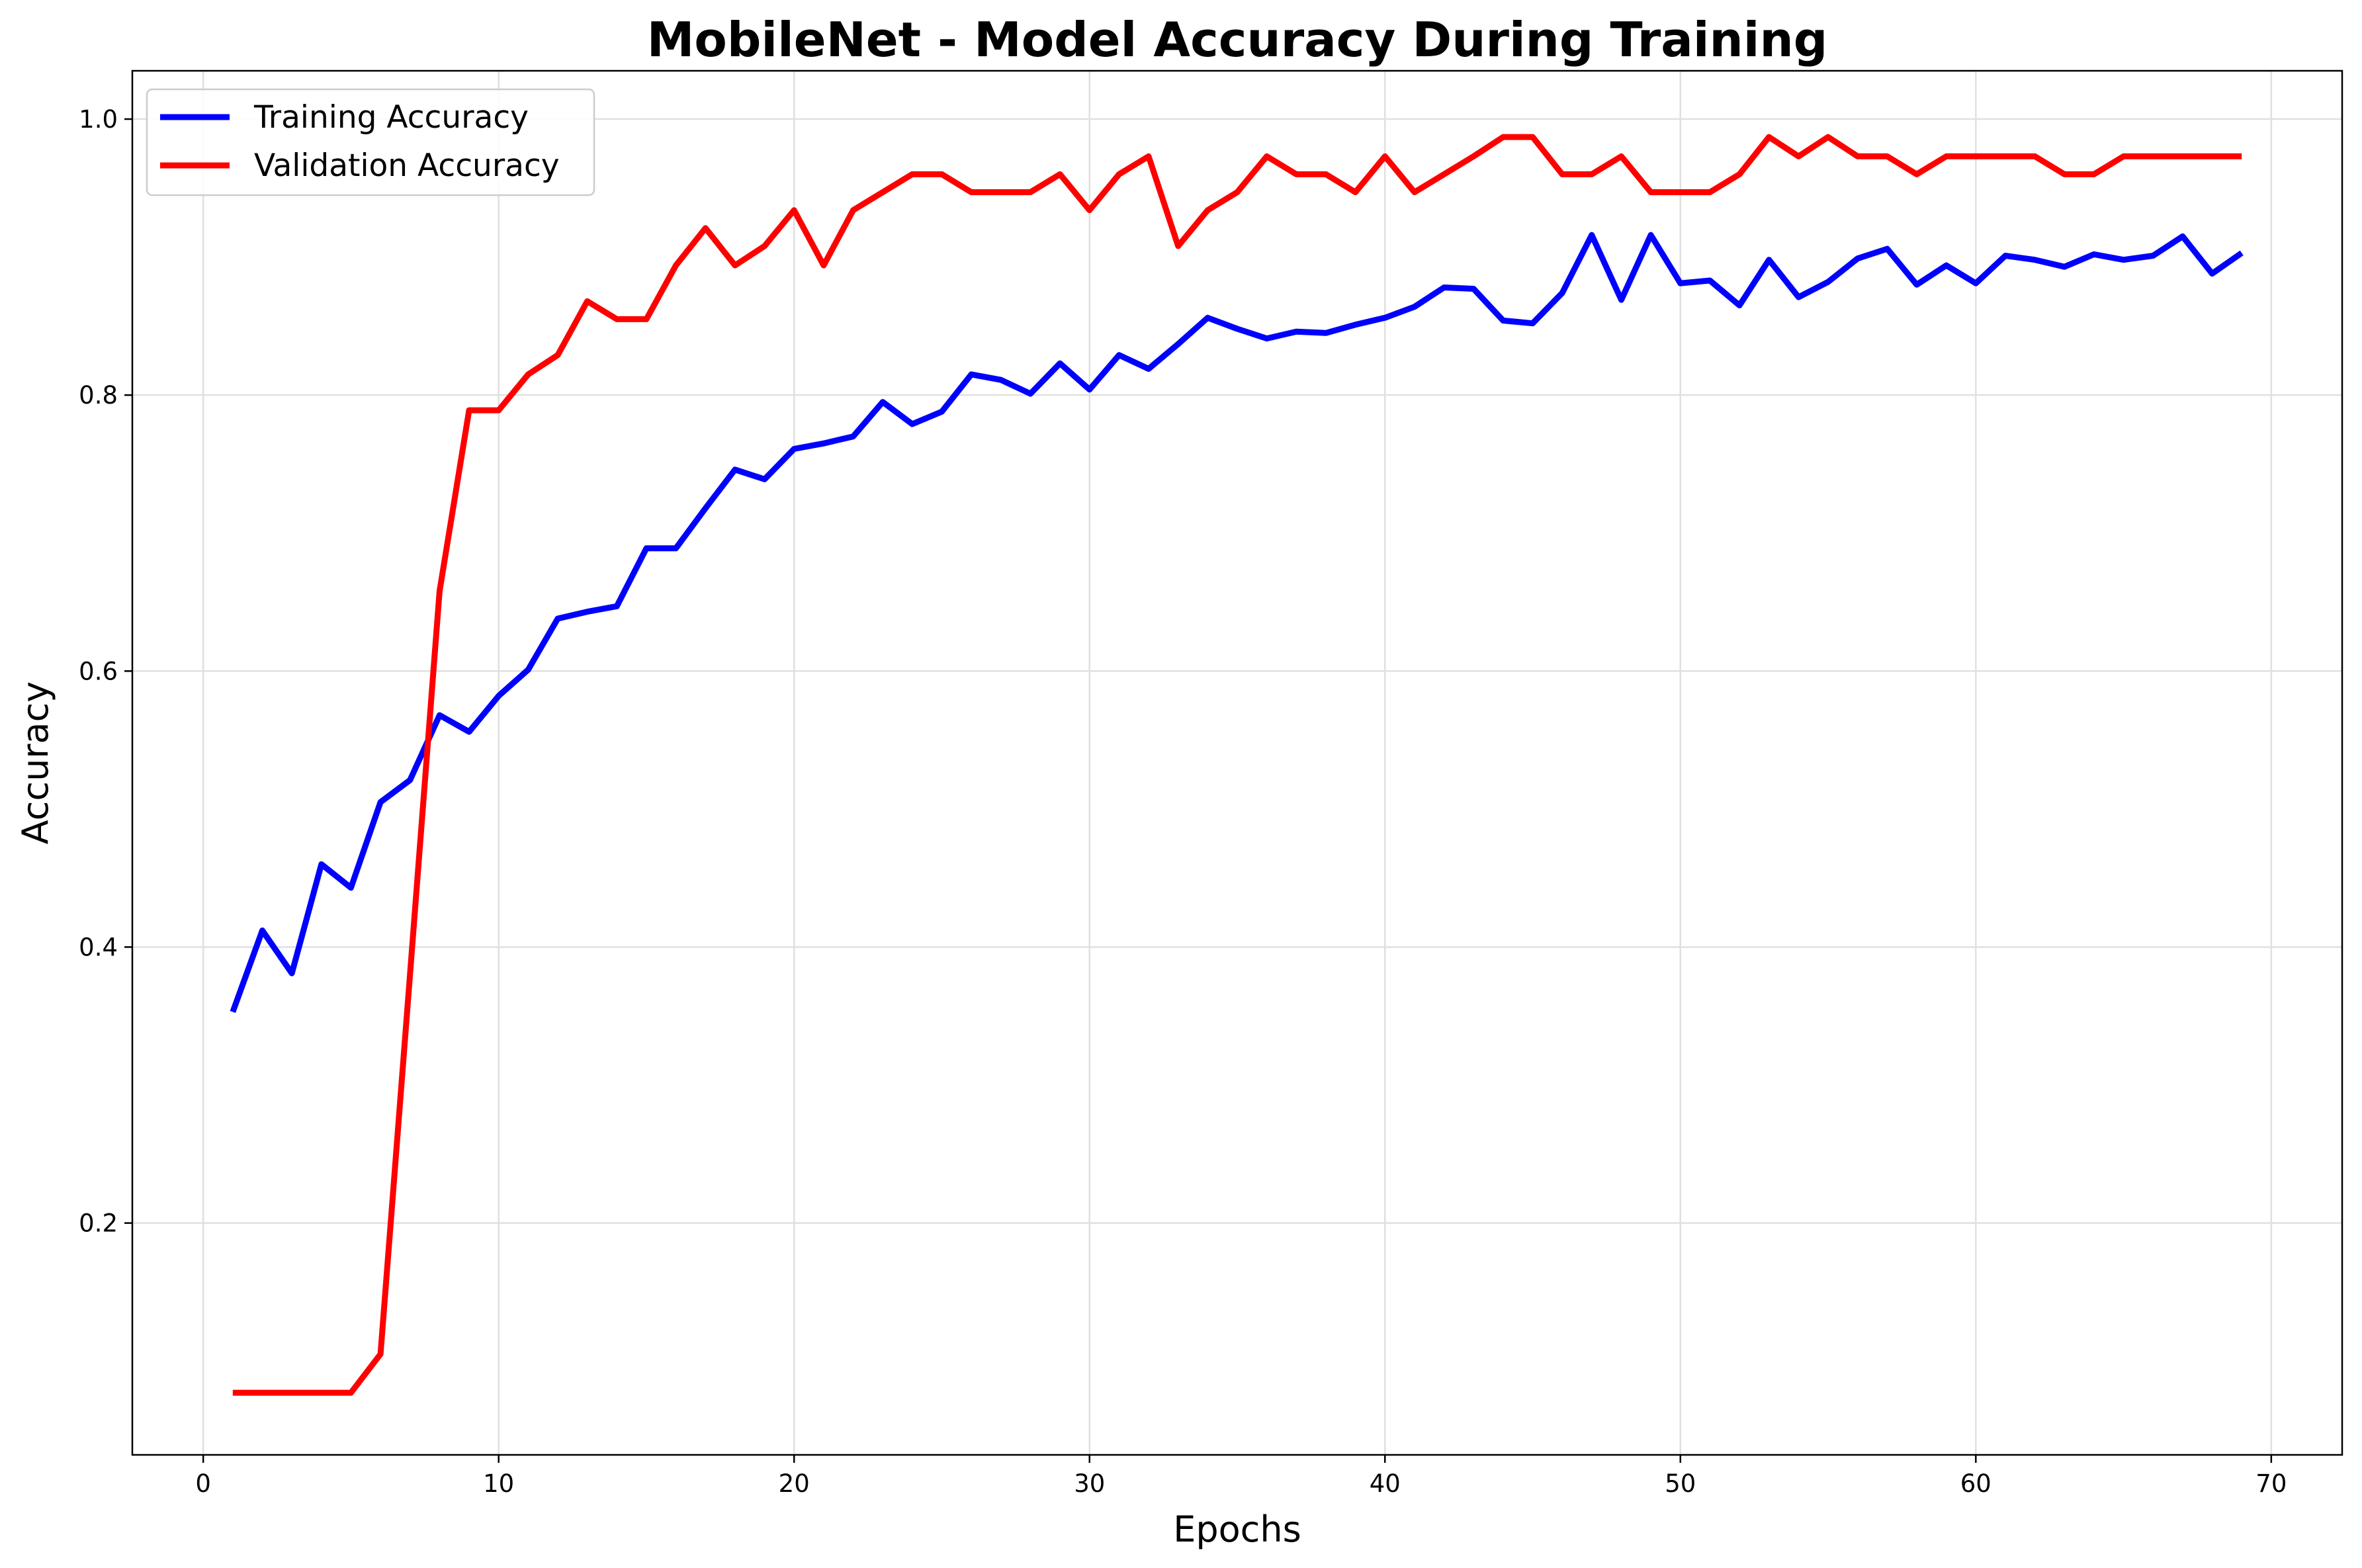 The height and width of the screenshot is (1568, 2362). What do you see at coordinates (407, 166) in the screenshot?
I see `legend-label-validation: Validation Accuracy` at bounding box center [407, 166].